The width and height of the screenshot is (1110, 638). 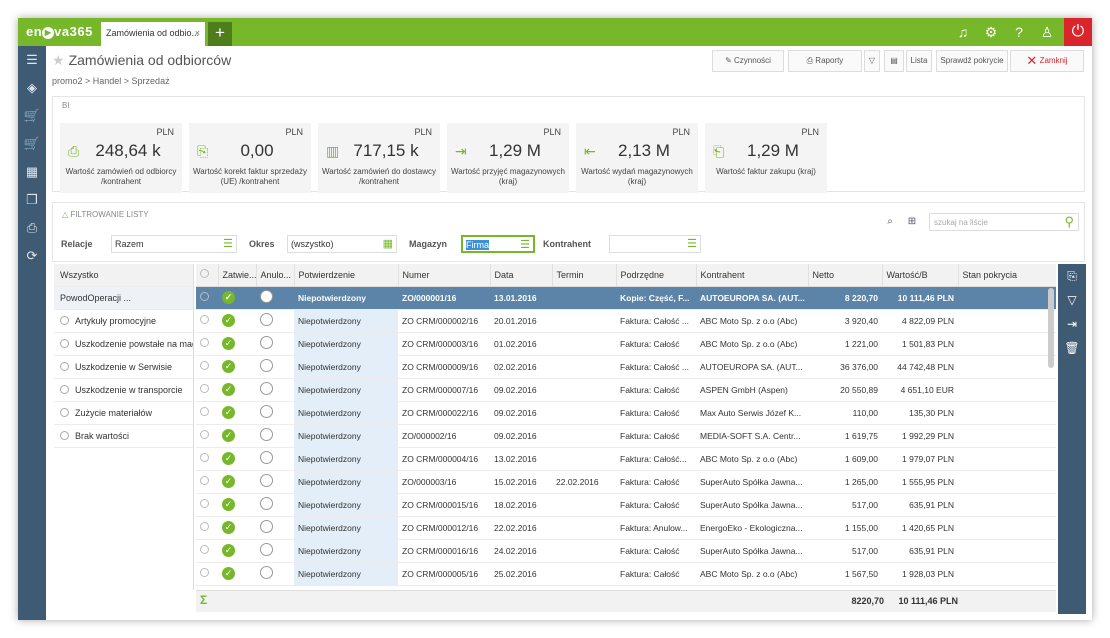 I want to click on favorite-star-icon: ★, so click(x=58, y=60).